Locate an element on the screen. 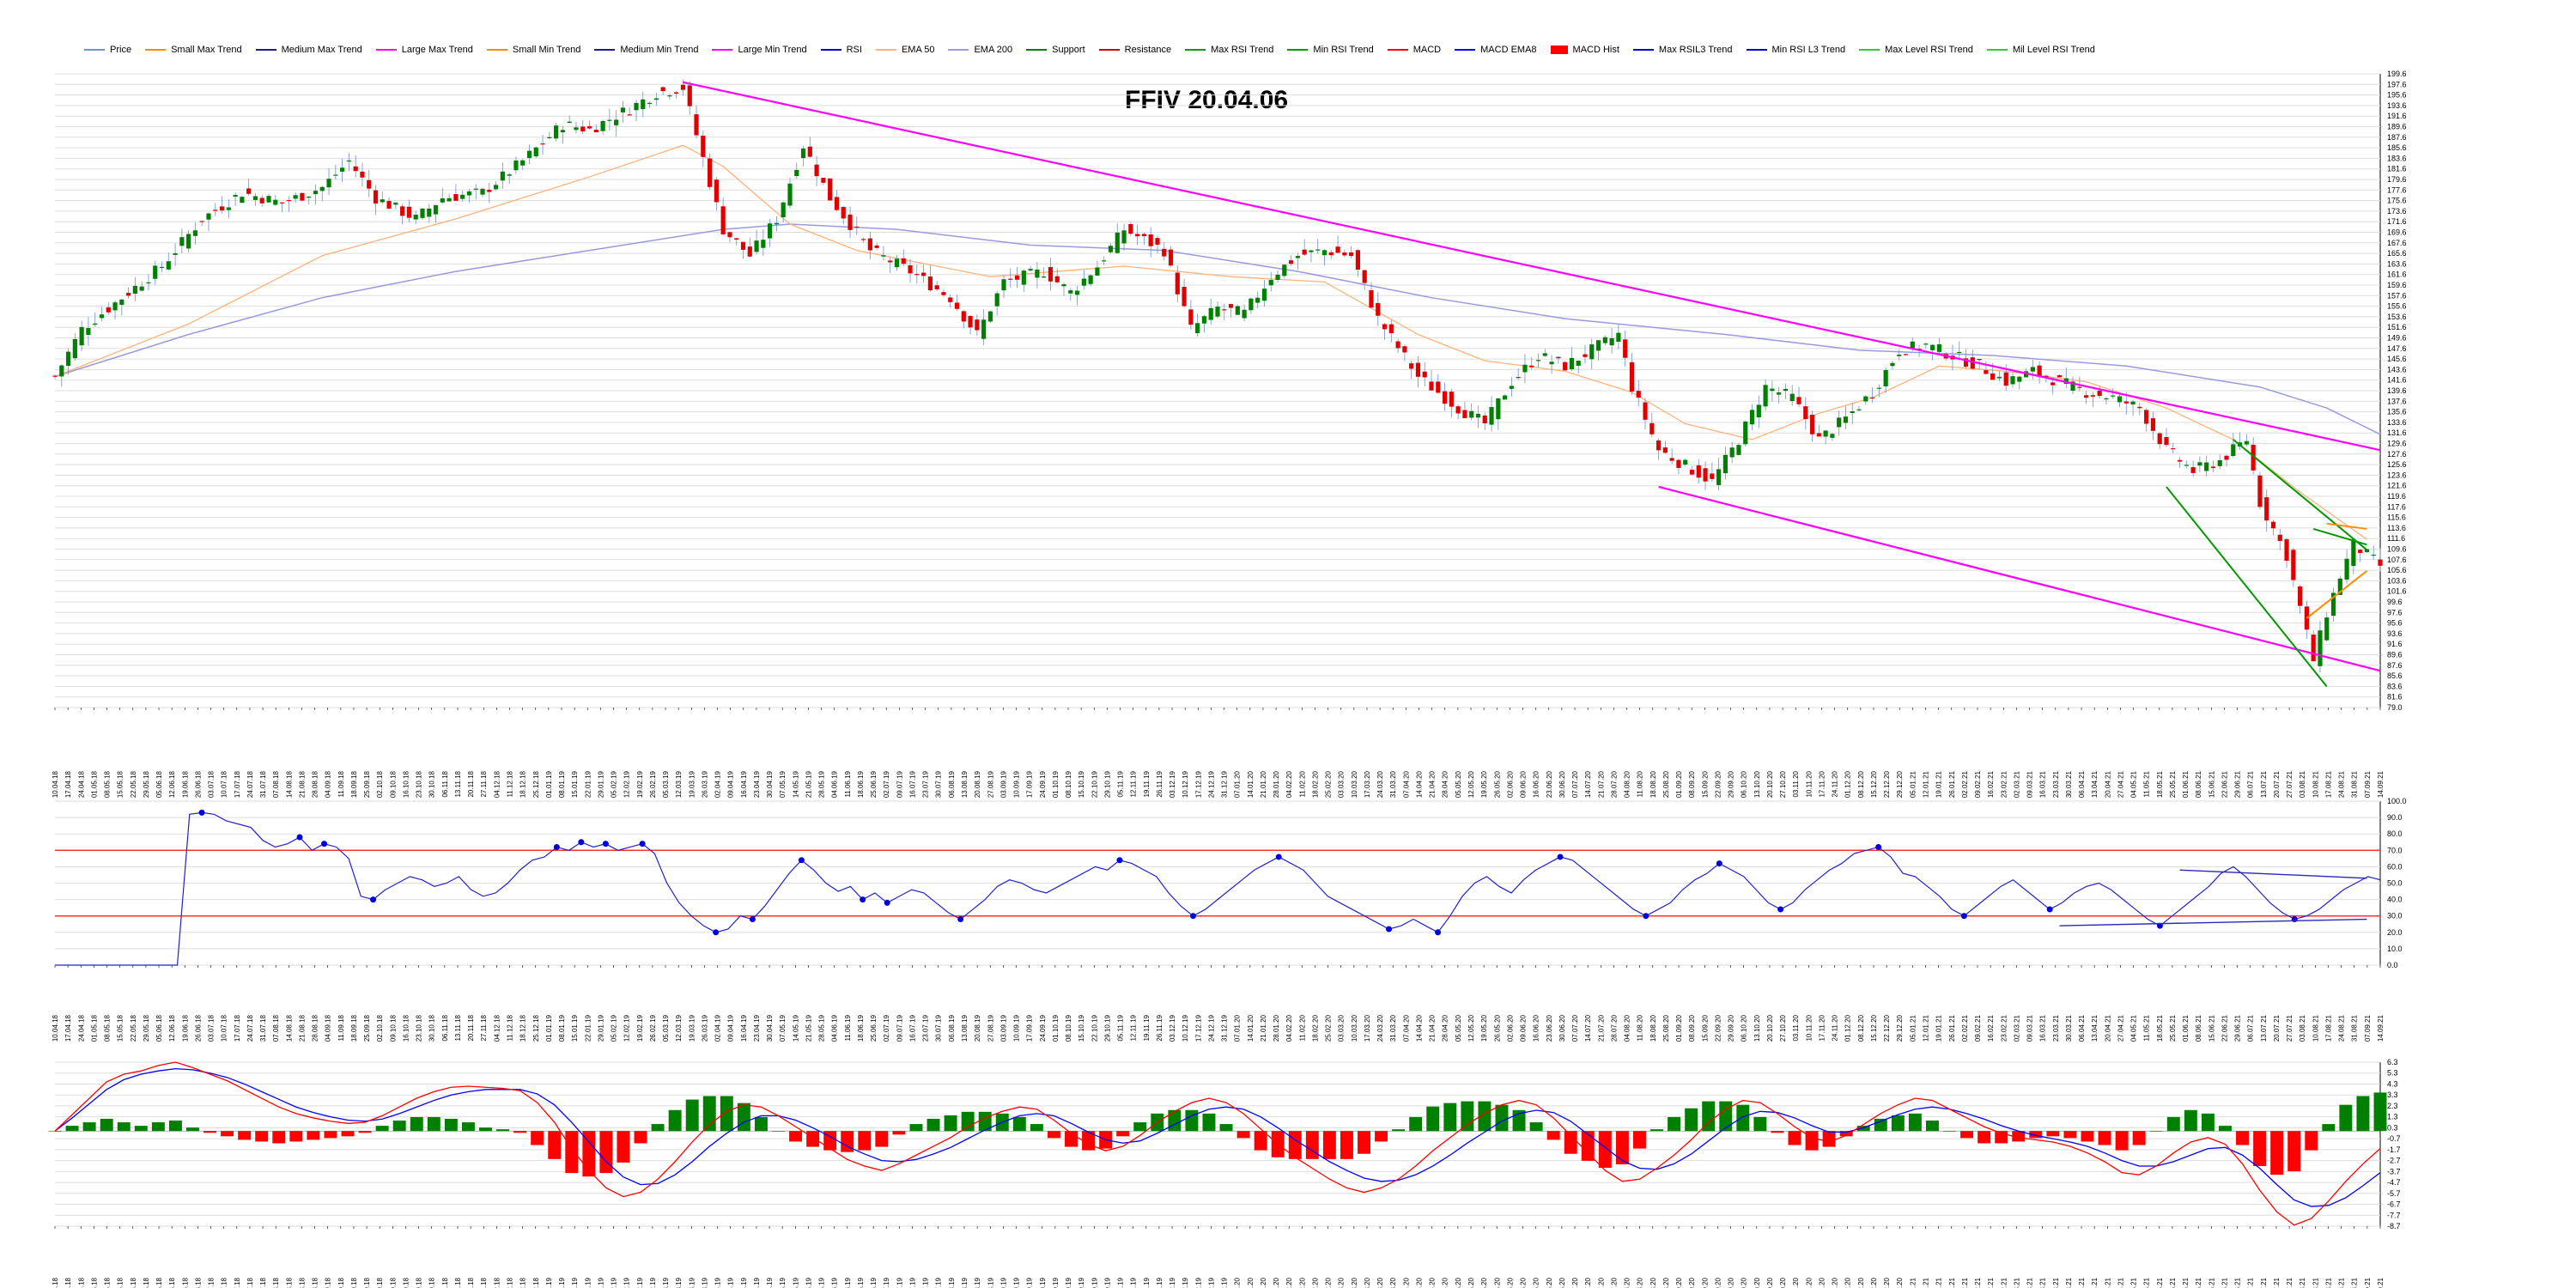  price-x-tick-label: 10.04.18 is located at coordinates (56, 784).